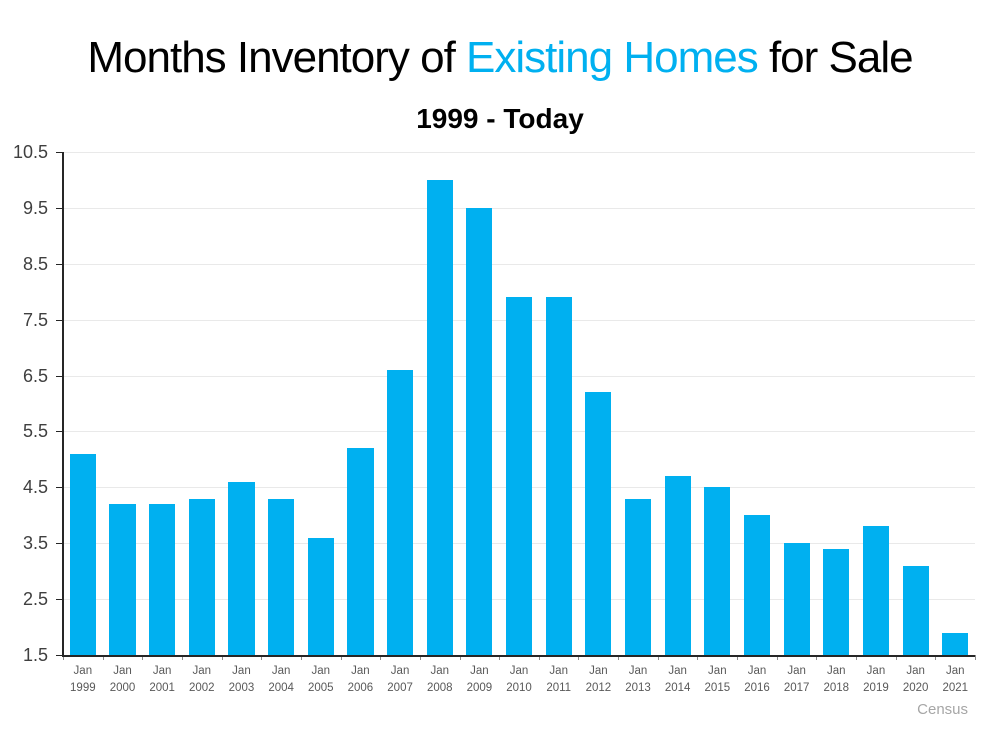 Image resolution: width=1000 pixels, height=750 pixels. Describe the element at coordinates (35, 487) in the screenshot. I see `y-axis-tick-label: 4.5` at that location.